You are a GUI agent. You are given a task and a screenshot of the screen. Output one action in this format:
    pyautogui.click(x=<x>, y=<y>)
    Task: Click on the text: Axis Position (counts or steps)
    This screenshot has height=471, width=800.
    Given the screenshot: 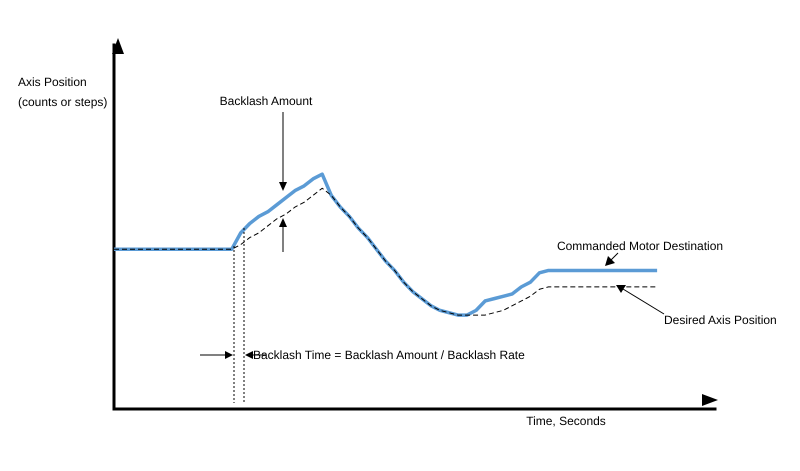 What is the action you would take?
    pyautogui.click(x=63, y=92)
    